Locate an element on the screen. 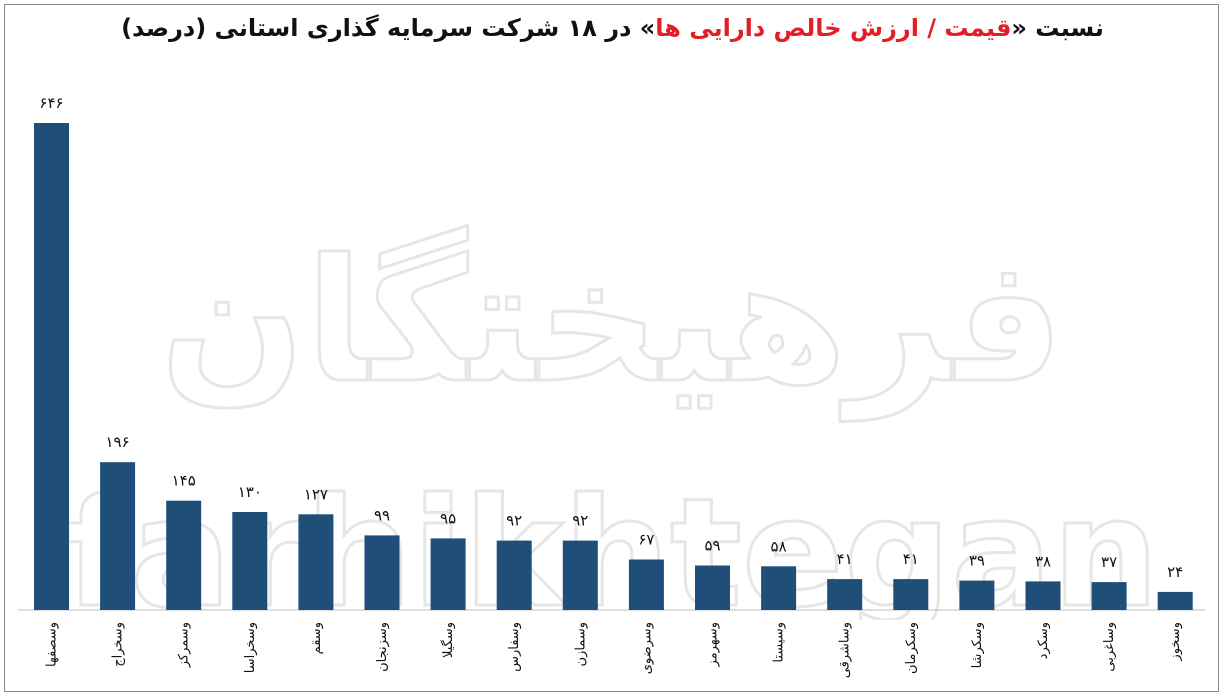  value-label-13: ۴۱ is located at coordinates (845, 559).